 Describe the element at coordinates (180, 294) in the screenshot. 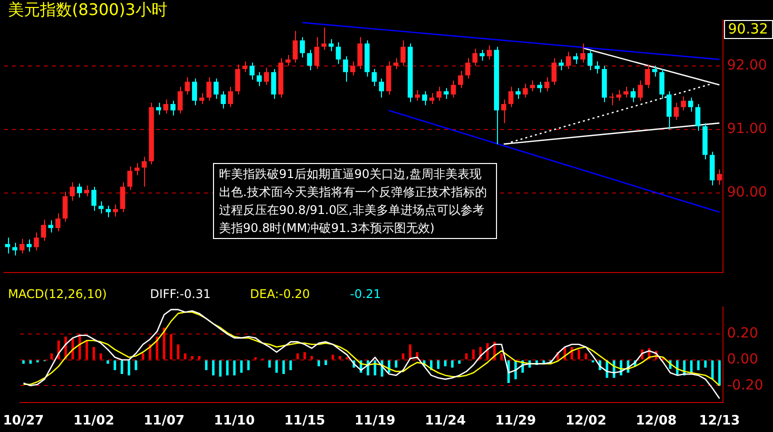

I see `series-label: DIFF:-0.31` at that location.